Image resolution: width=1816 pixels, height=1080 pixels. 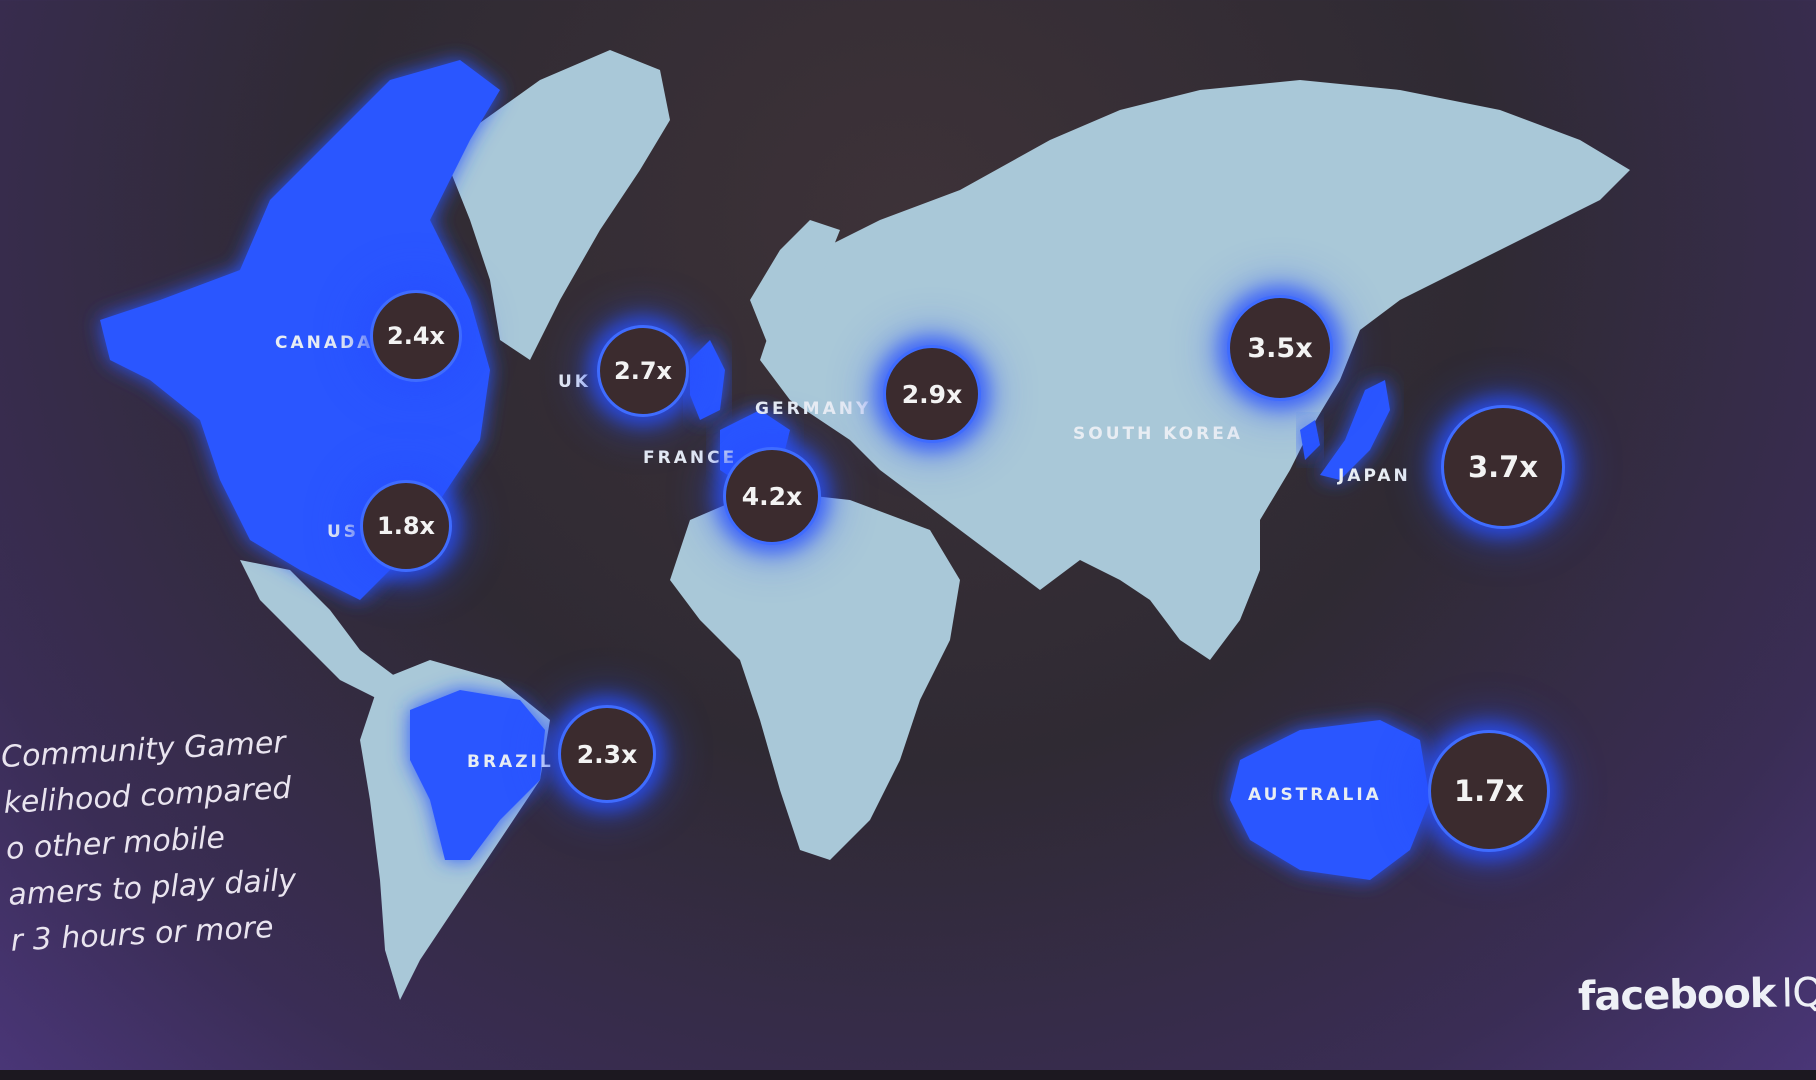 I want to click on value-bubble-uk: 2.7x, so click(x=643, y=371).